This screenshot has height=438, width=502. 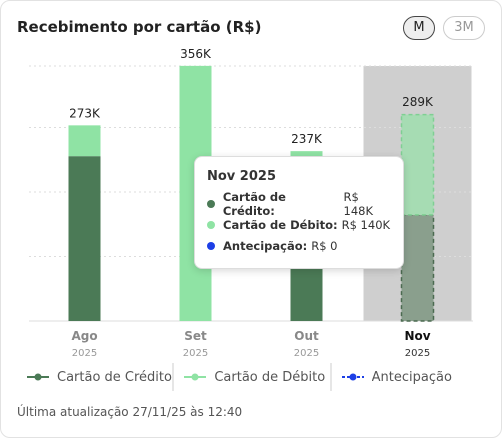 What do you see at coordinates (418, 102) in the screenshot?
I see `total-label: 289K` at bounding box center [418, 102].